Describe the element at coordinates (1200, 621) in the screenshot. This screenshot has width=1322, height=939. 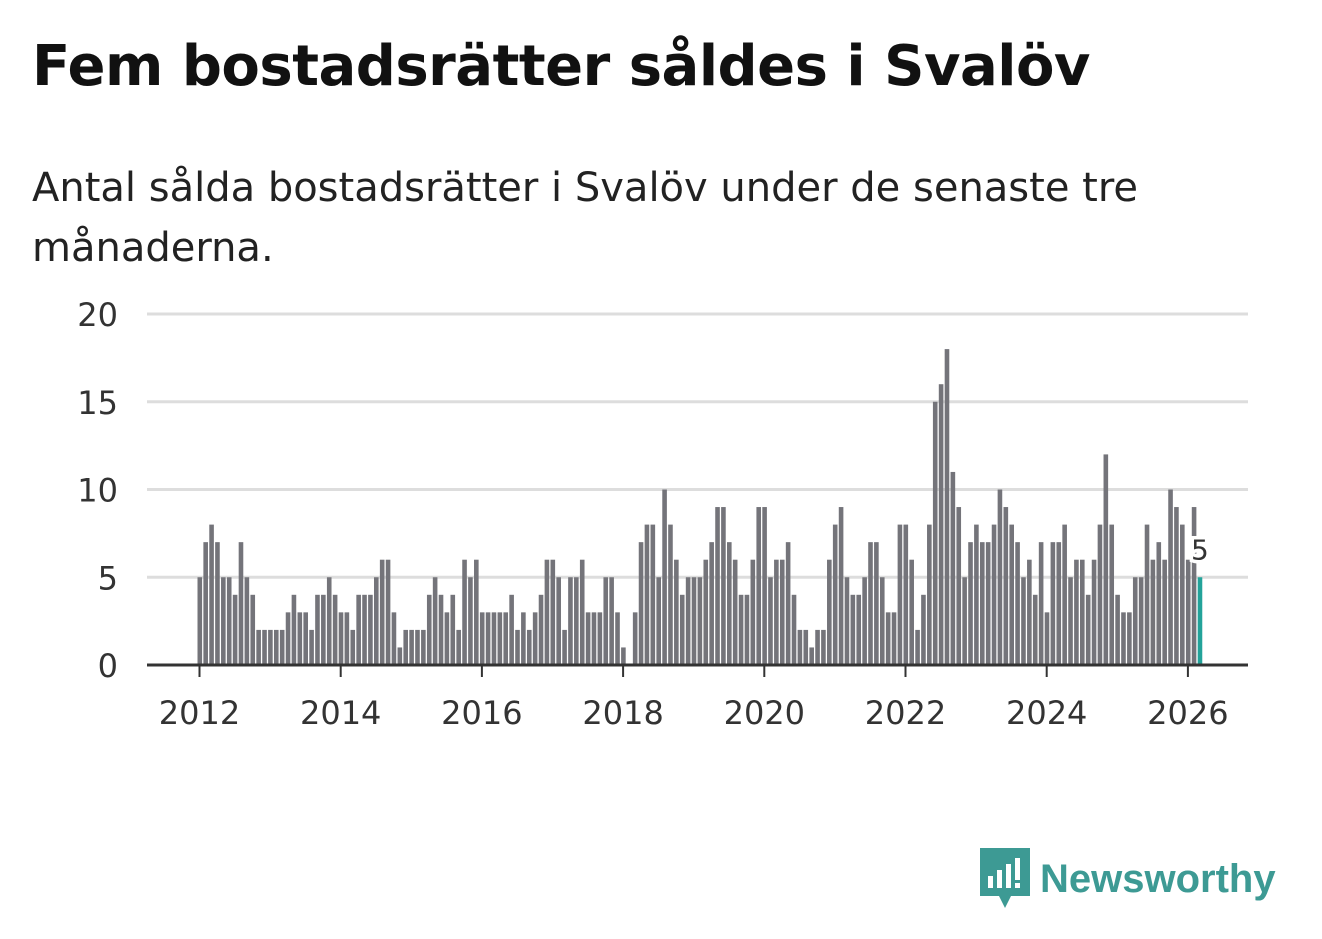
I see `highlight-bar` at that location.